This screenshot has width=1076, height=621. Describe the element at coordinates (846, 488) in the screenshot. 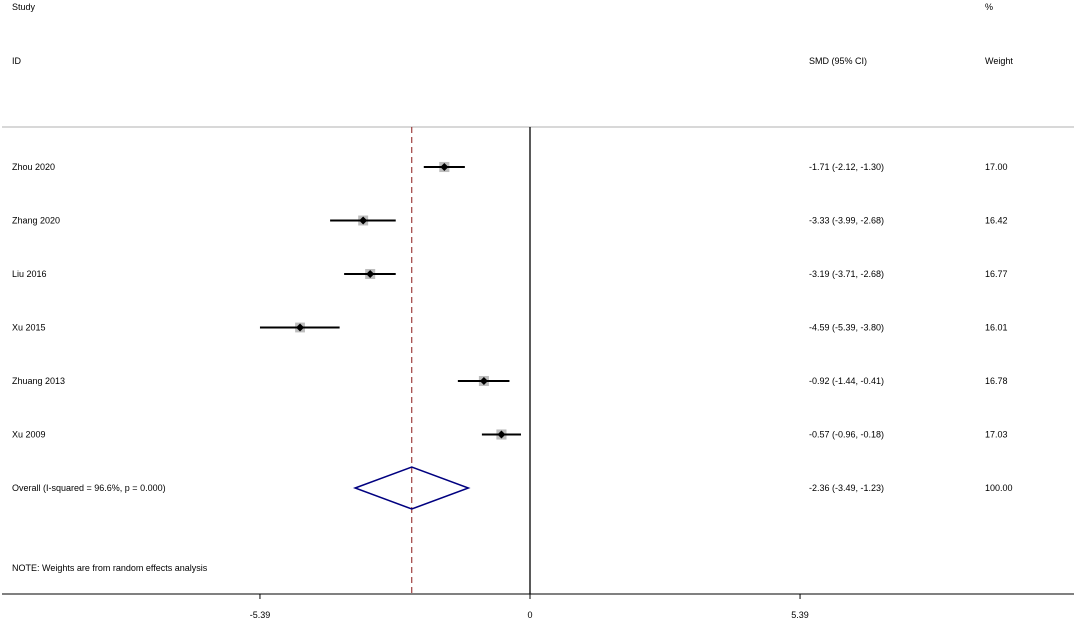

I see `overall-ci-text: -2.36 (-3.49, -1.23)` at that location.